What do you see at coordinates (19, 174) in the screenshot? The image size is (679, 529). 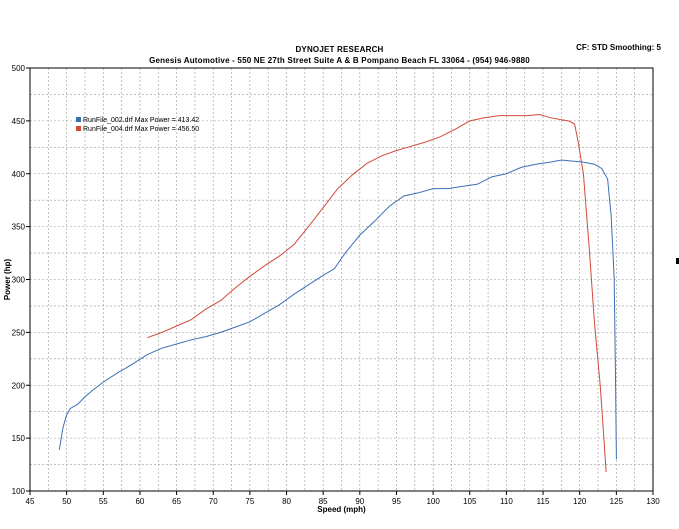 I see `y-tick-label: 400` at bounding box center [19, 174].